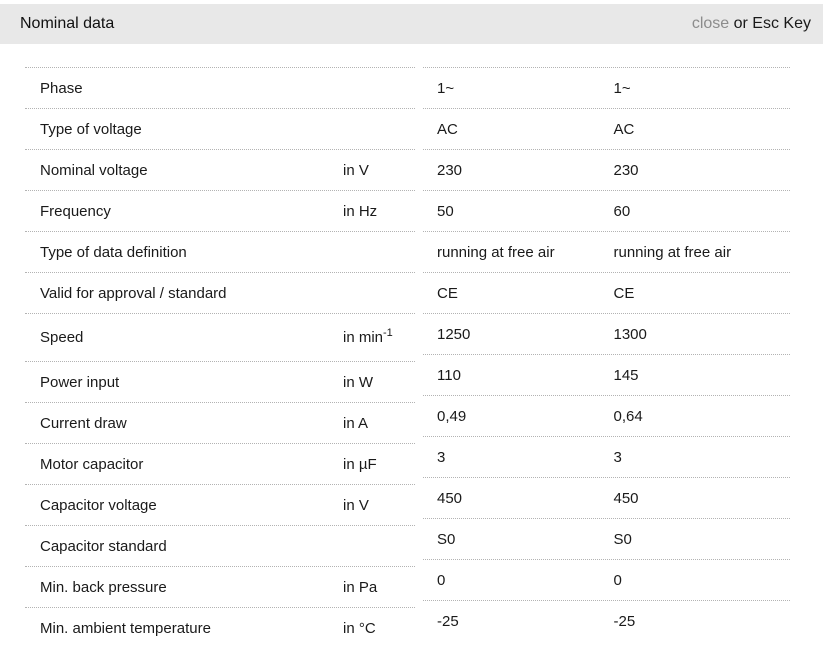  I want to click on row-value: 0,49, so click(452, 416).